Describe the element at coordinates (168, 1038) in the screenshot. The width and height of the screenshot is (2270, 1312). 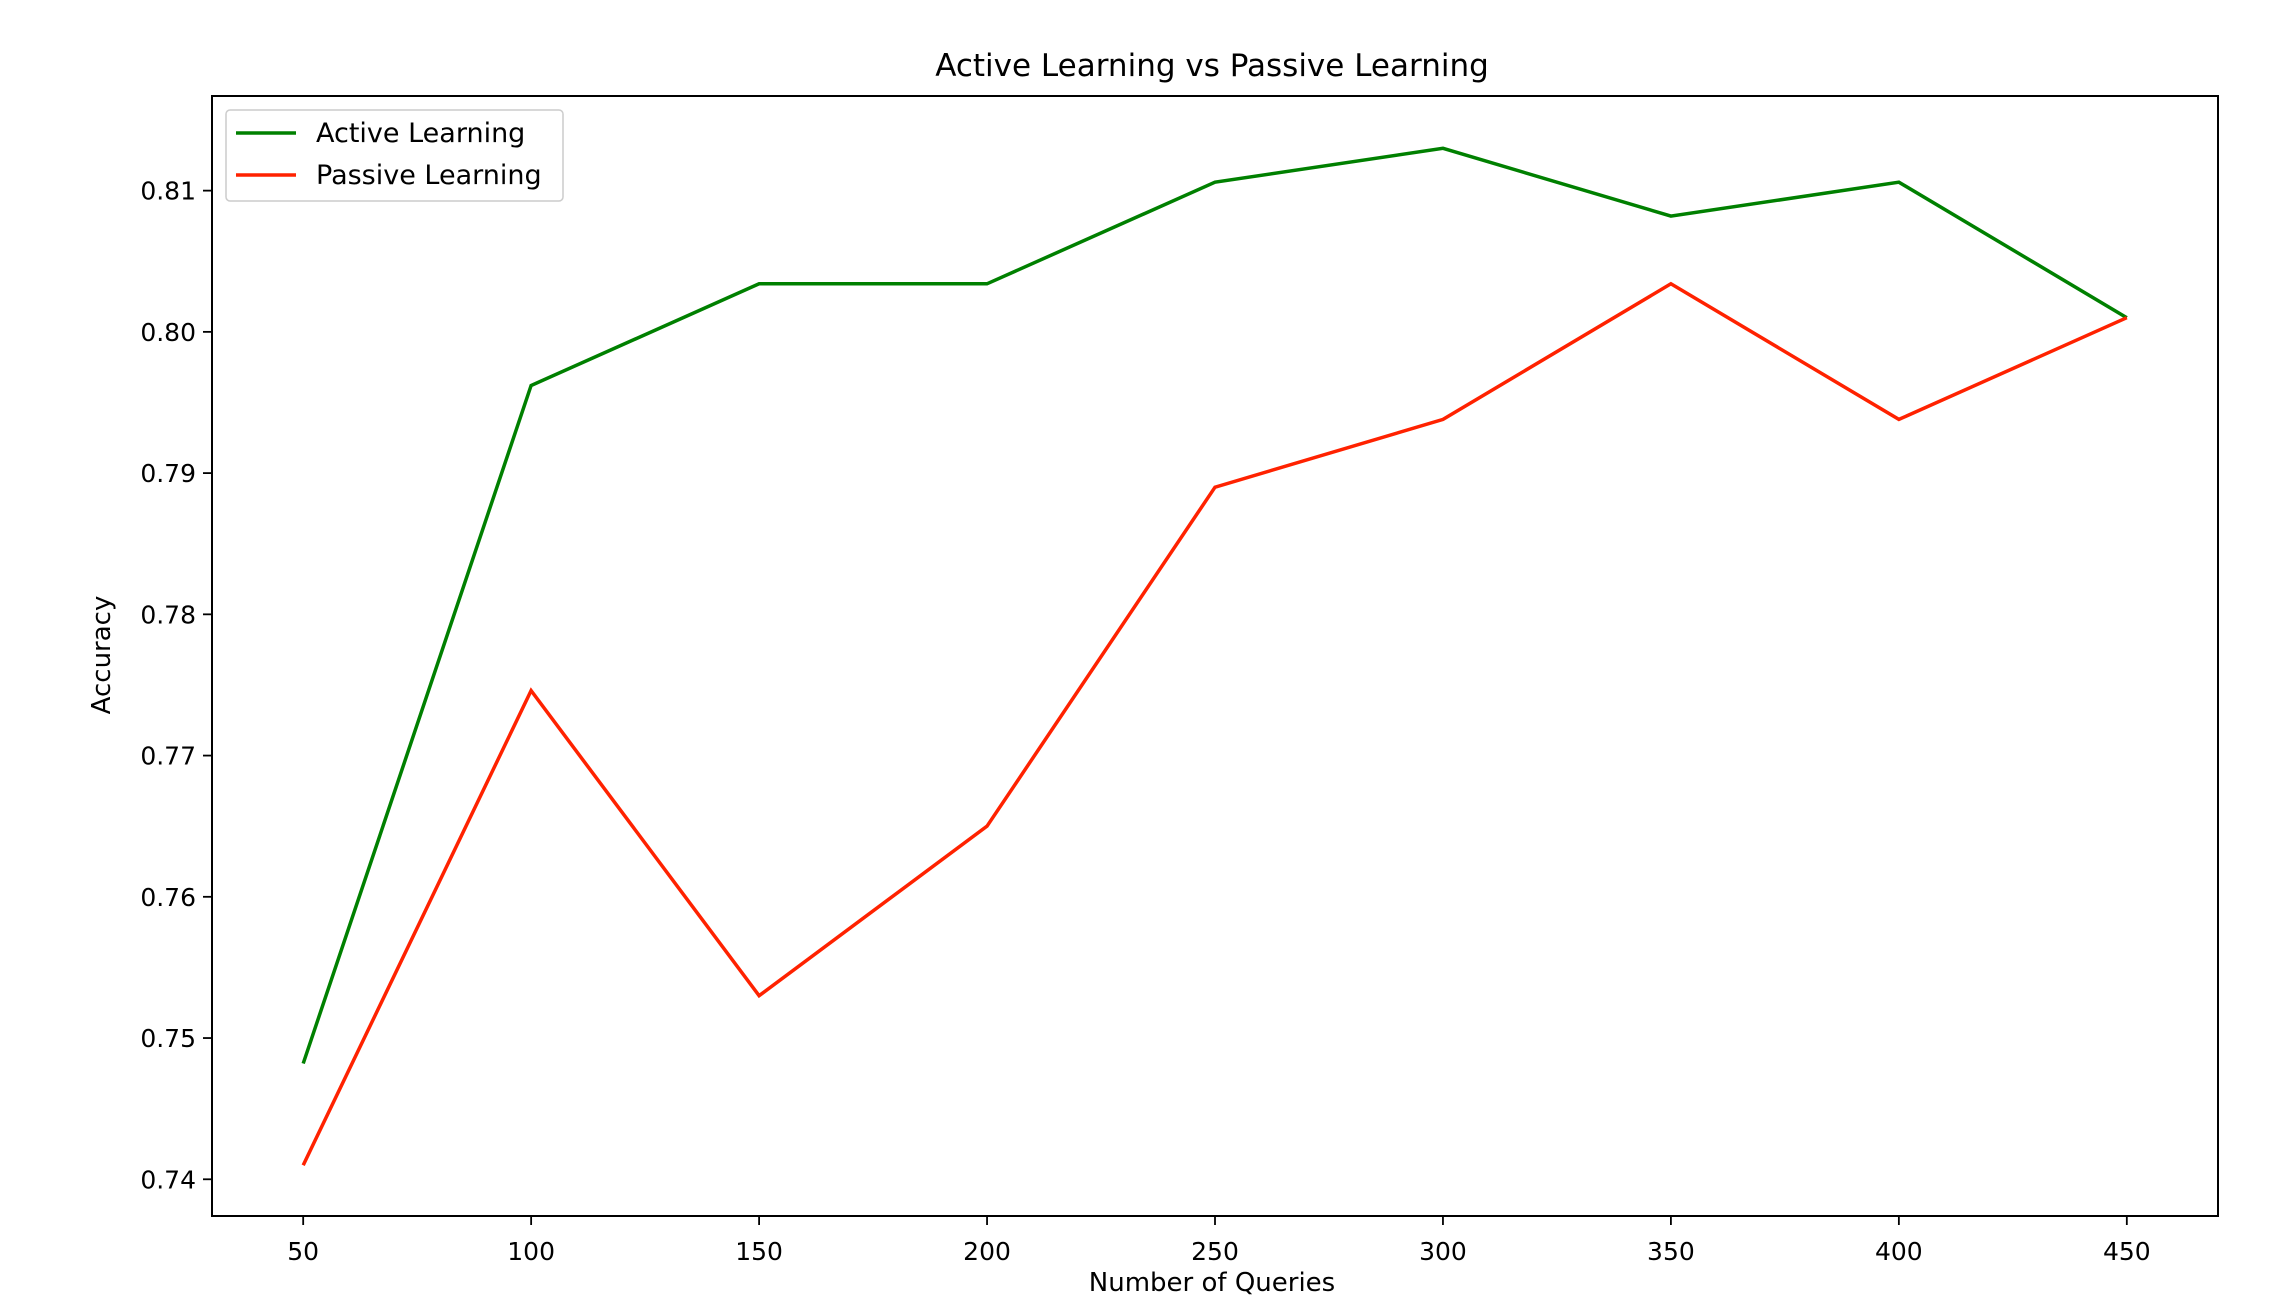
I see `y-tick-label: 0.75` at that location.